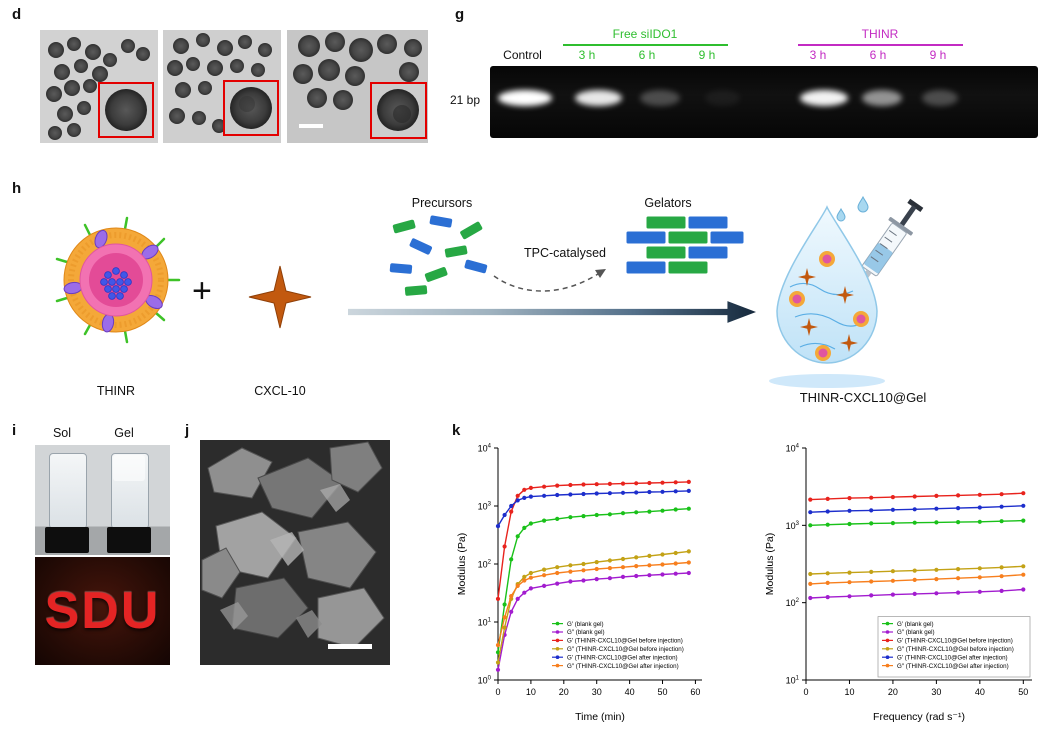  I want to click on sem-image, so click(295, 552).